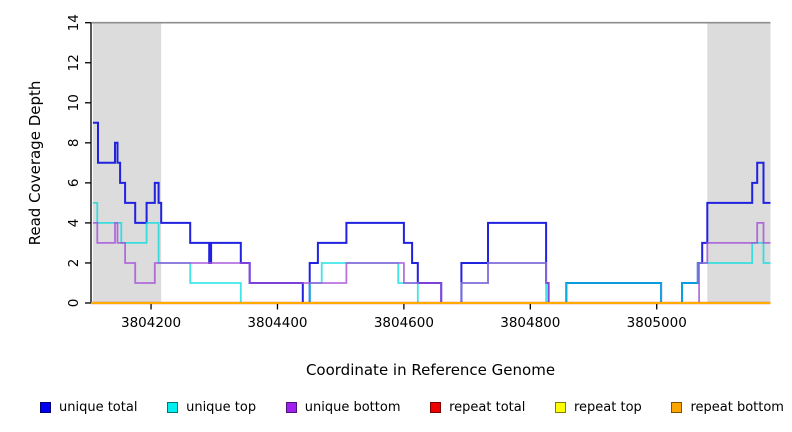  What do you see at coordinates (35, 163) in the screenshot?
I see `y-axis-title: Read Coverage Depth` at bounding box center [35, 163].